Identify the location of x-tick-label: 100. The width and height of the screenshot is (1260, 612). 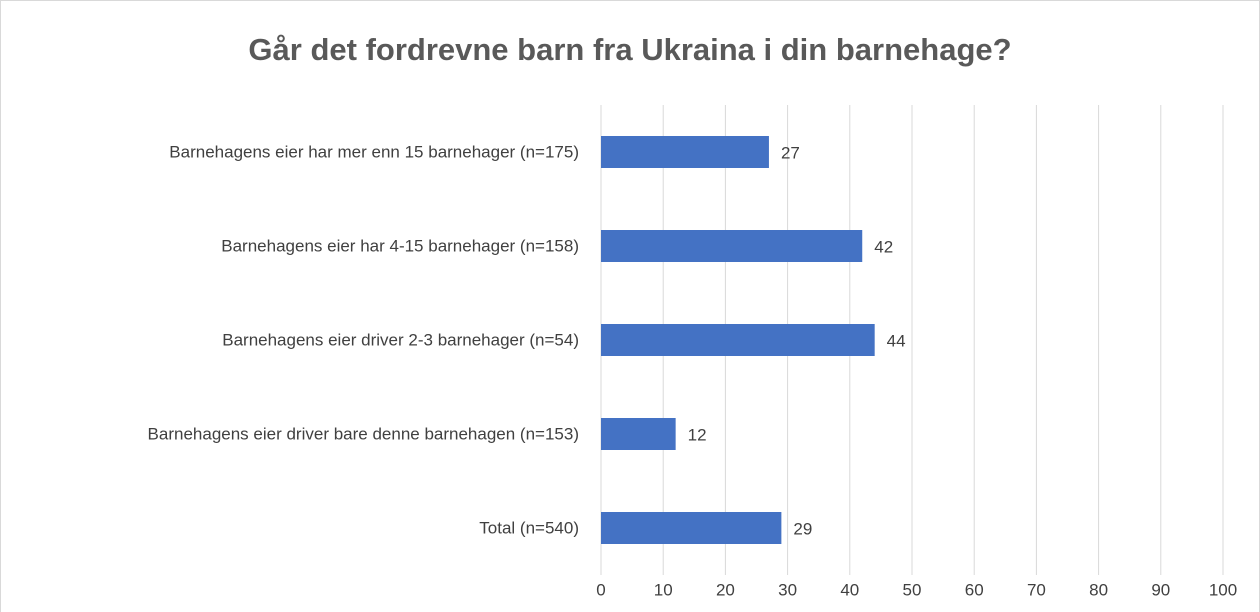
(1223, 589).